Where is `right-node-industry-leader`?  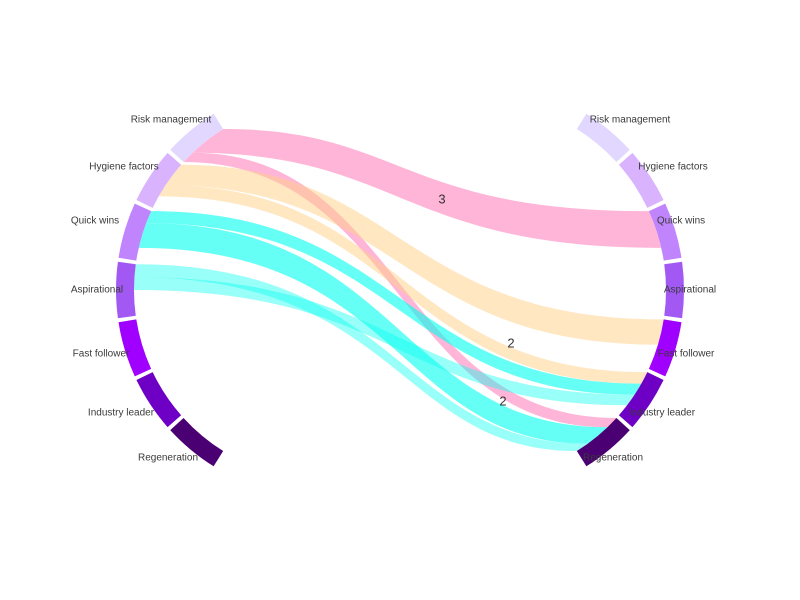 right-node-industry-leader is located at coordinates (641, 400).